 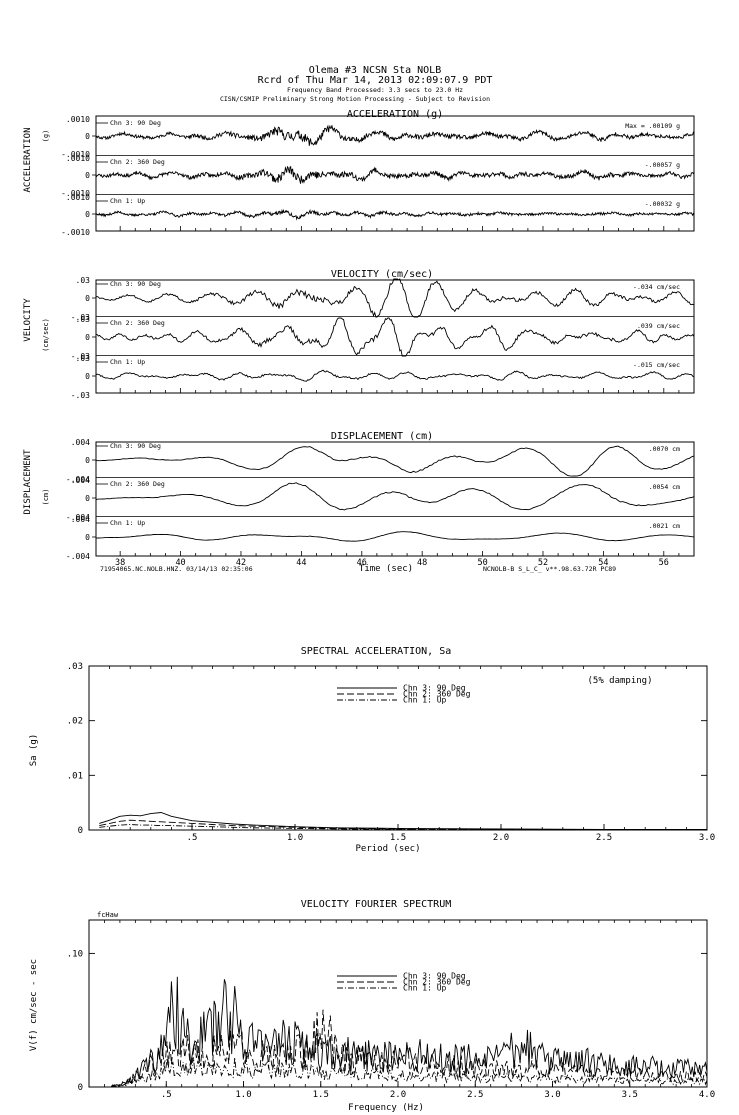 I want to click on y-tick-label: .10, so click(x=75, y=954).